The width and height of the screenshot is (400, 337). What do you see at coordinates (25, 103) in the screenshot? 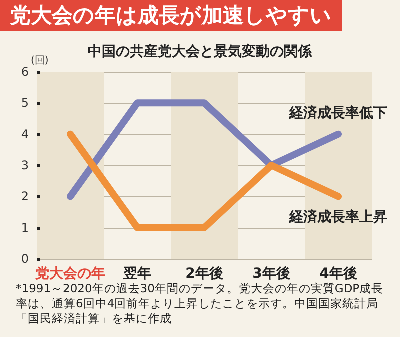
I see `y-tick-label: 5` at bounding box center [25, 103].